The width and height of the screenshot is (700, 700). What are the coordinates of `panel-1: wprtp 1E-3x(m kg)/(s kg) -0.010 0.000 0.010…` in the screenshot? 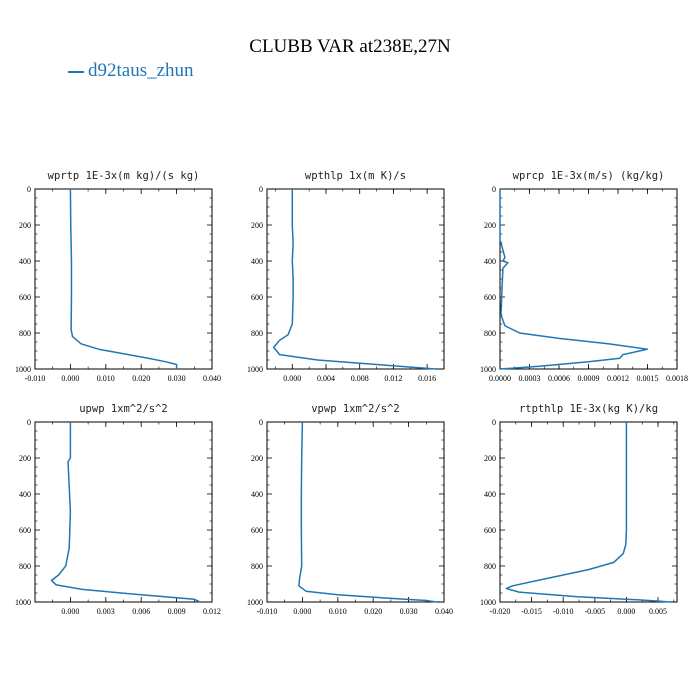 It's located at (118, 276).